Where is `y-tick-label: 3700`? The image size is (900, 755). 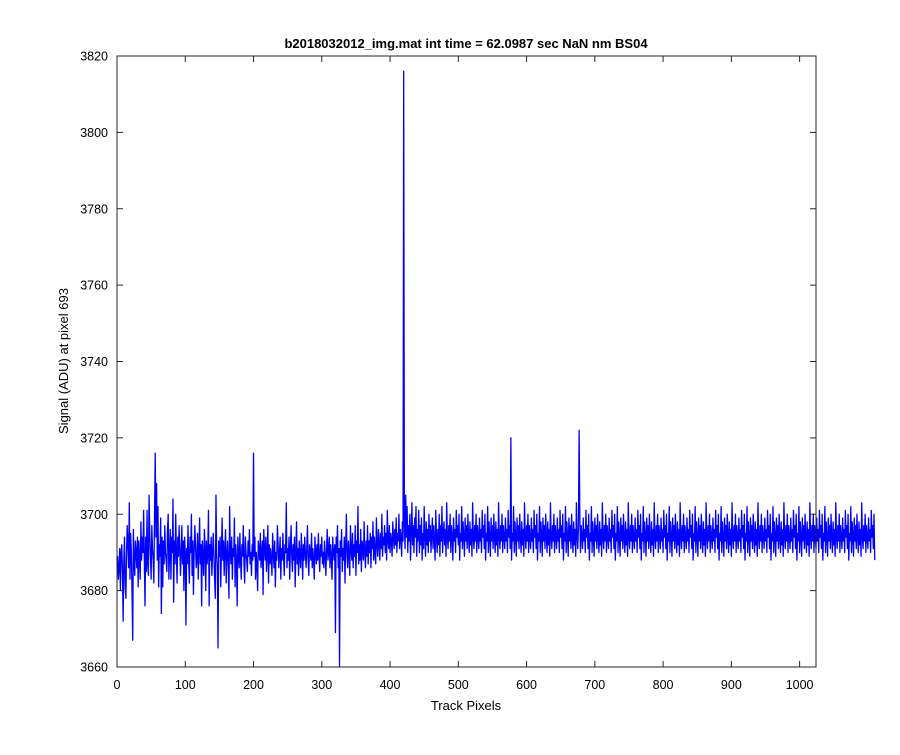
y-tick-label: 3700 is located at coordinates (94, 515).